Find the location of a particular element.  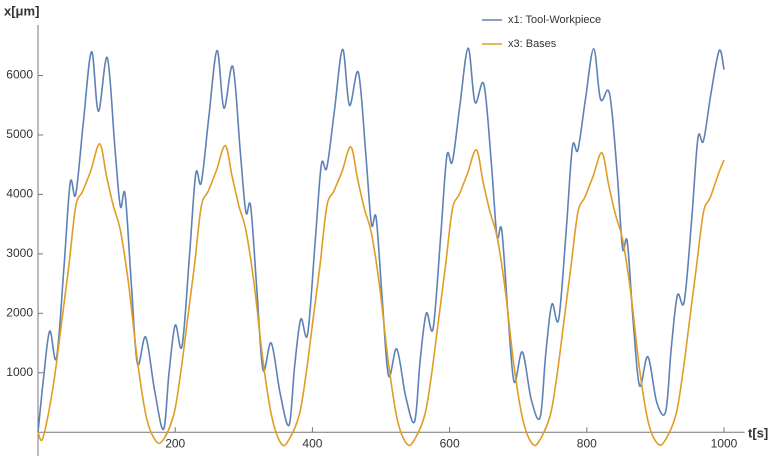

y-tick-label: 6000 is located at coordinates (19, 75).